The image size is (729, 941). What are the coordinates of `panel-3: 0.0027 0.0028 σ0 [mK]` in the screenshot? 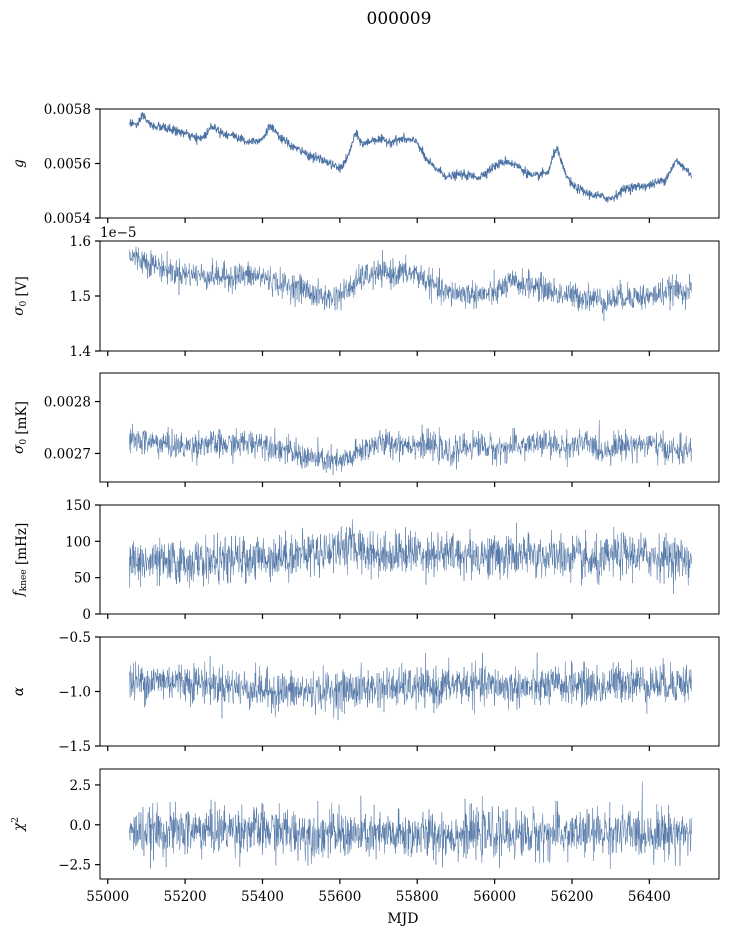 It's located at (365, 429).